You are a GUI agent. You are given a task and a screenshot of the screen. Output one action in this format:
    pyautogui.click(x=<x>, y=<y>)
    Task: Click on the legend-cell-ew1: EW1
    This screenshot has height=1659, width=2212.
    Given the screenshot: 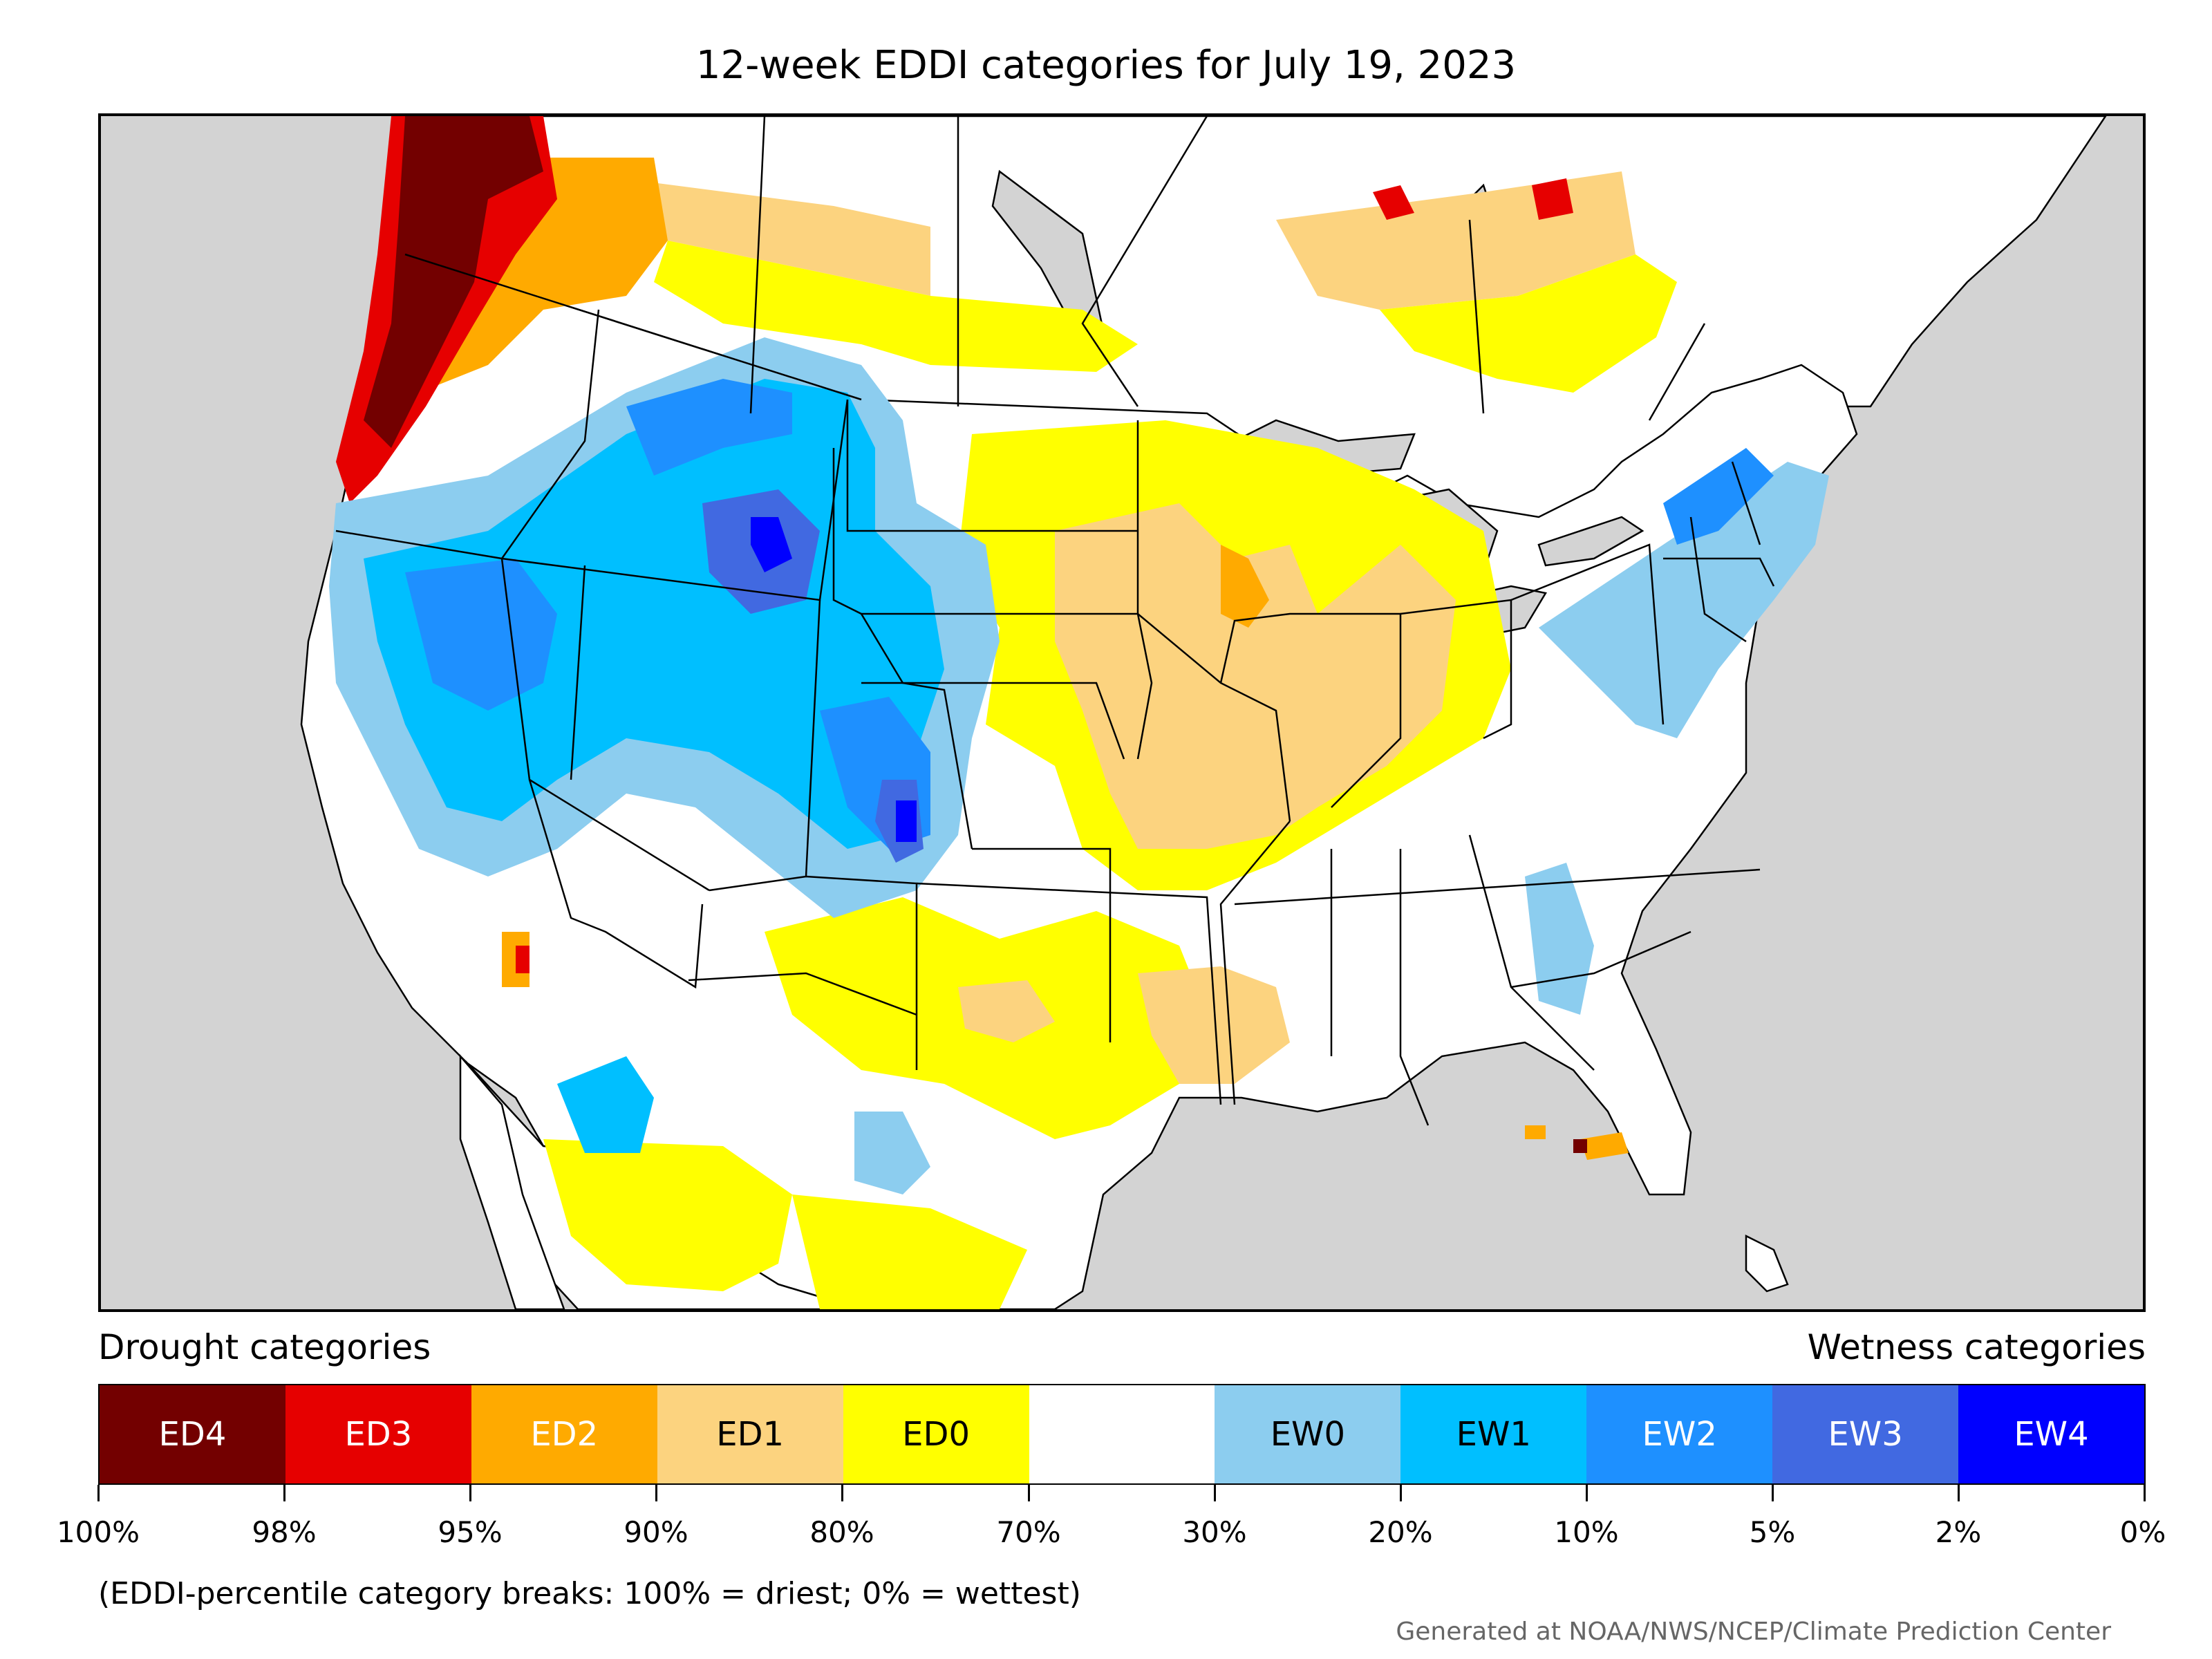 What is the action you would take?
    pyautogui.click(x=1493, y=1434)
    